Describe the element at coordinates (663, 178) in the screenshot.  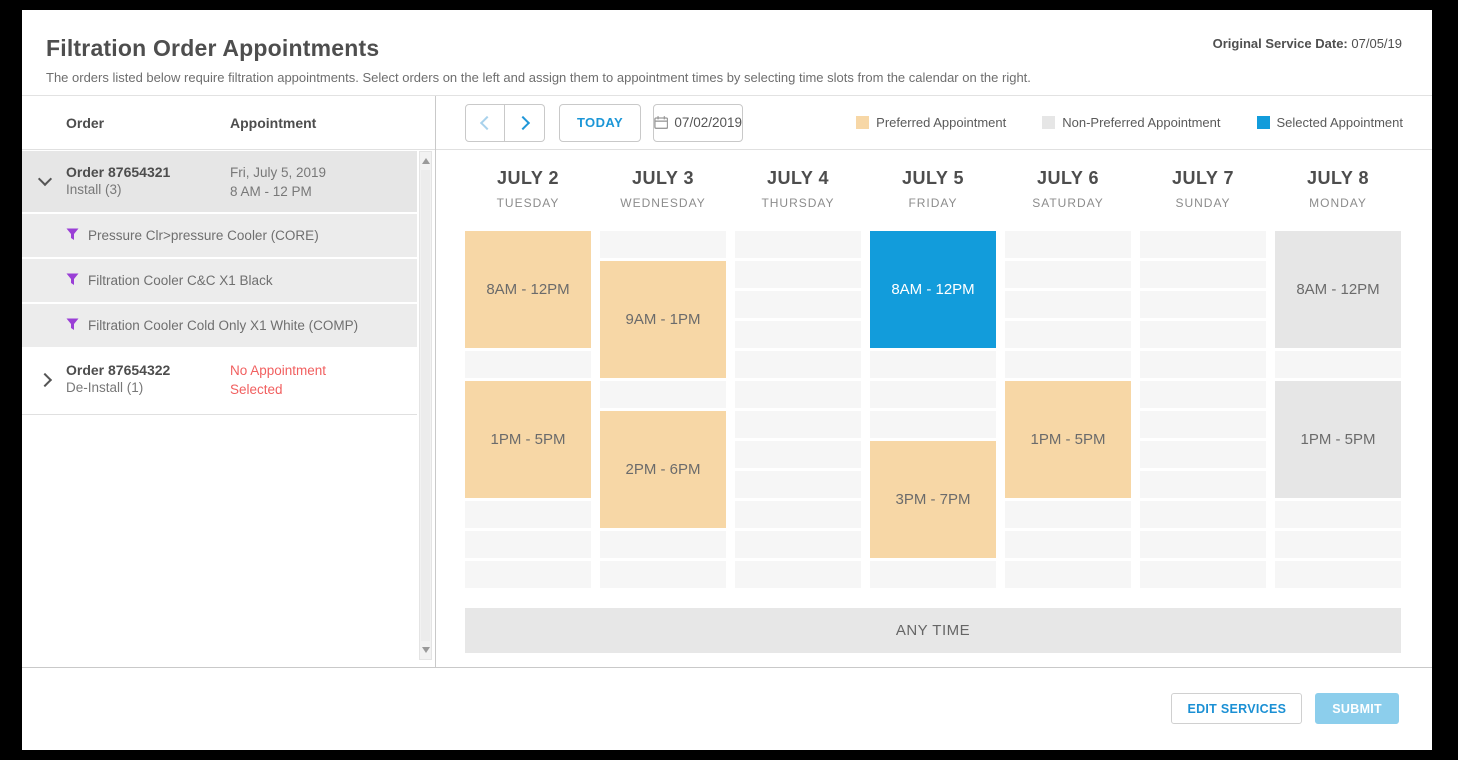
I see `day-date-label: JULY 3` at that location.